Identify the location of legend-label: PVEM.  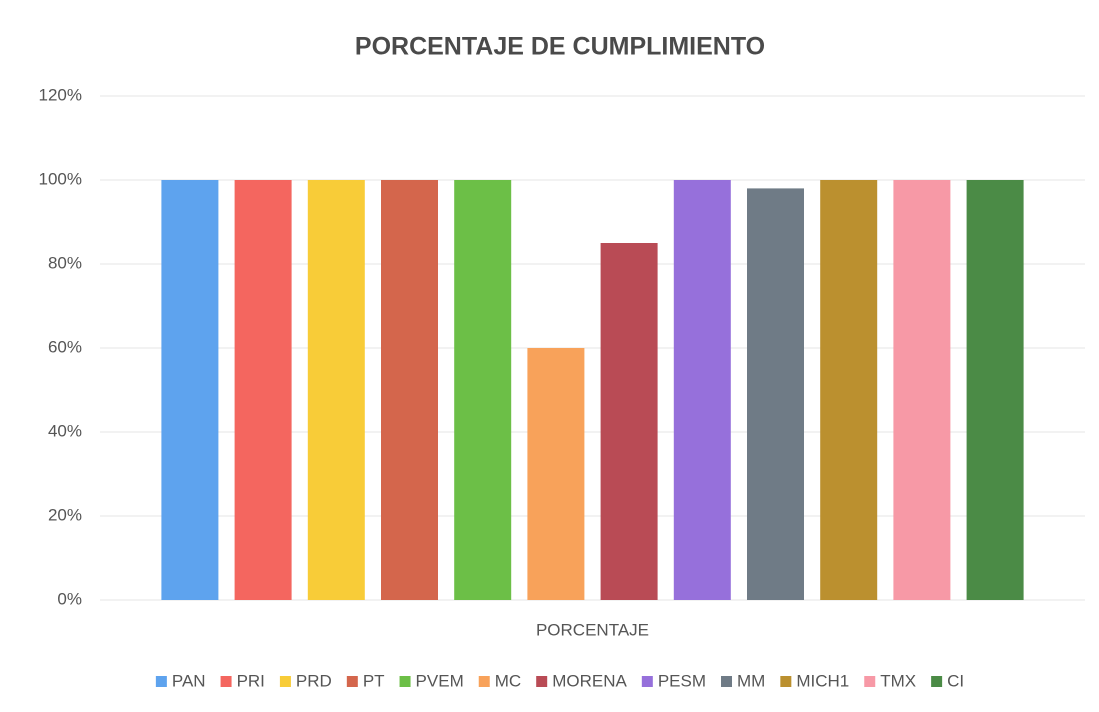
(440, 680).